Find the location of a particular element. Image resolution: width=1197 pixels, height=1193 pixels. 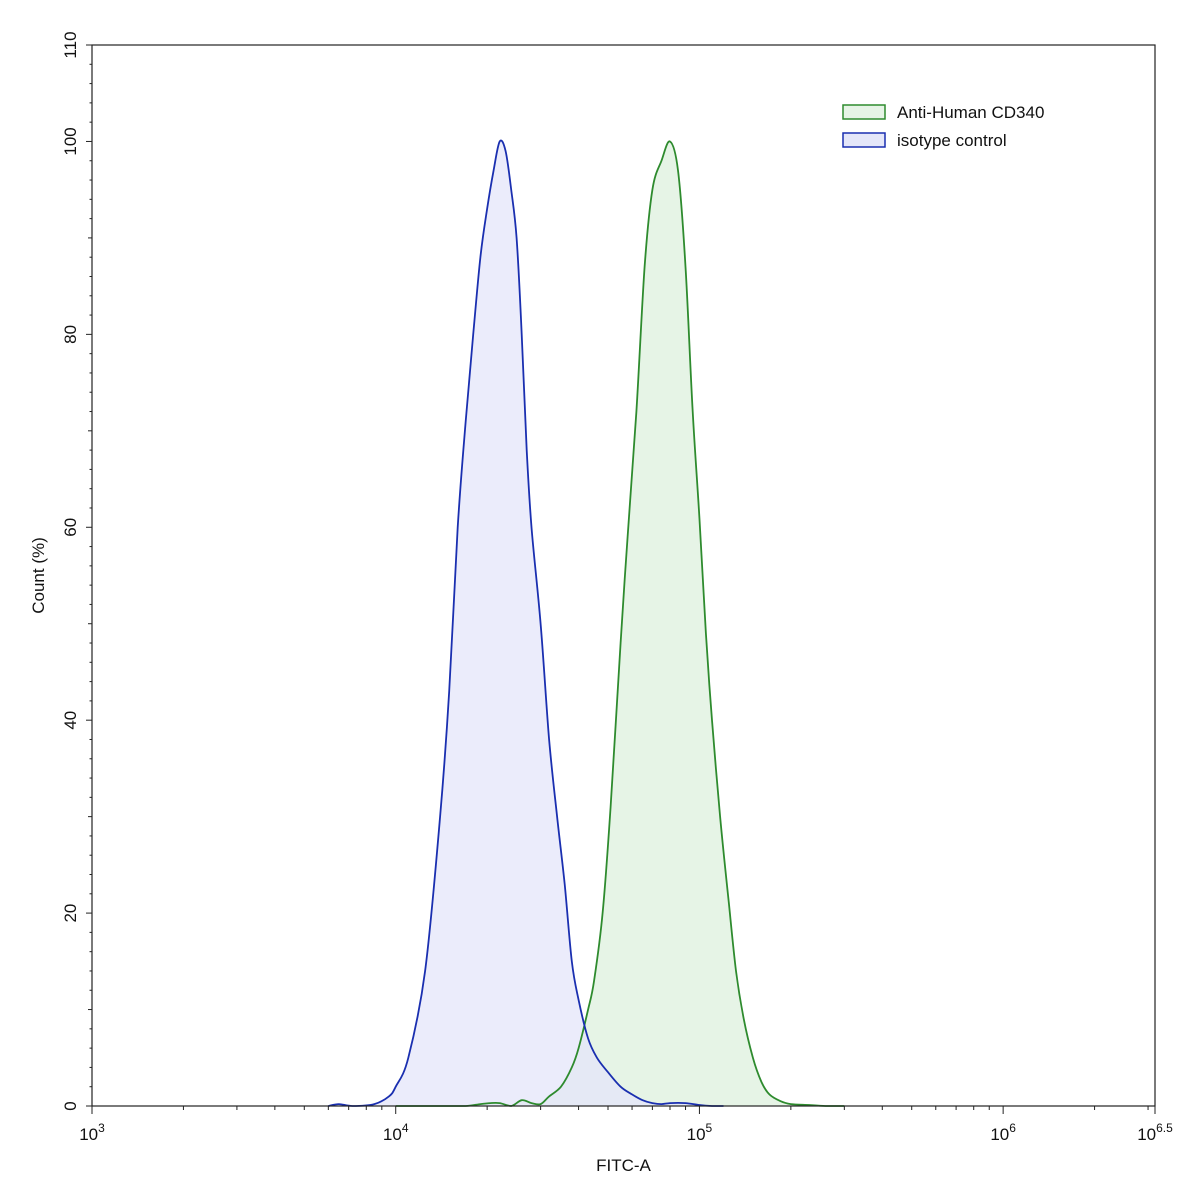

y-tick-label: 0 is located at coordinates (70, 1105).